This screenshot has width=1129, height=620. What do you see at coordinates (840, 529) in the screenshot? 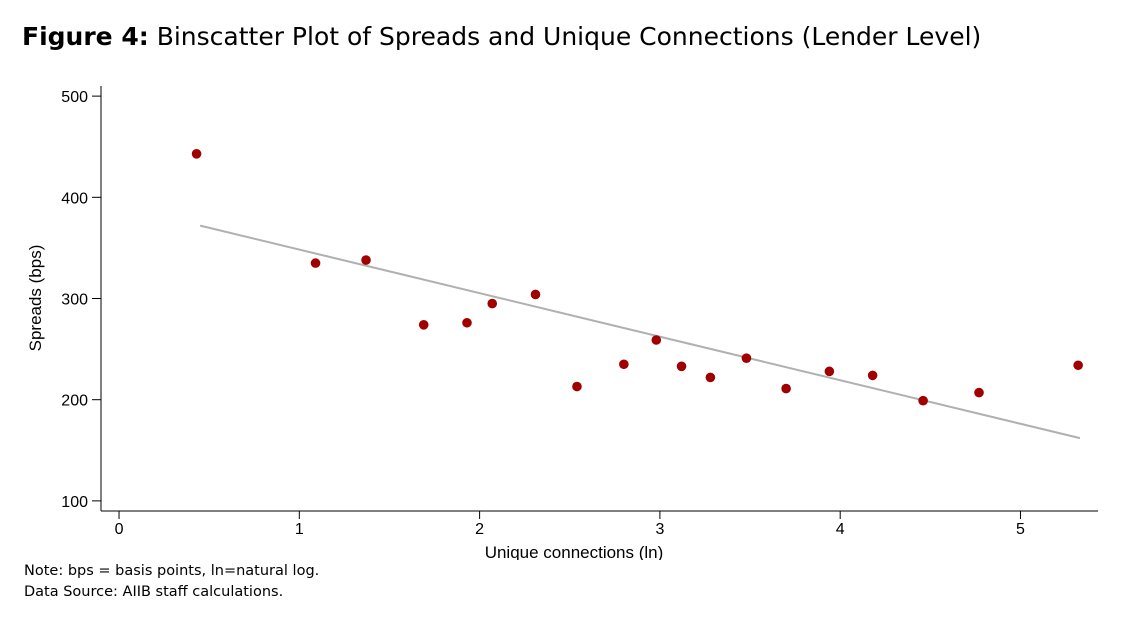
I see `x-tick-label: 4` at bounding box center [840, 529].